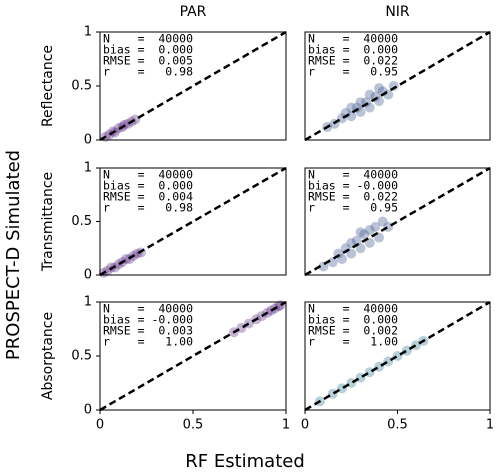 This screenshot has width=500, height=474. What do you see at coordinates (148, 197) in the screenshot?
I see `stats-line: RMSE = 0.004` at bounding box center [148, 197].